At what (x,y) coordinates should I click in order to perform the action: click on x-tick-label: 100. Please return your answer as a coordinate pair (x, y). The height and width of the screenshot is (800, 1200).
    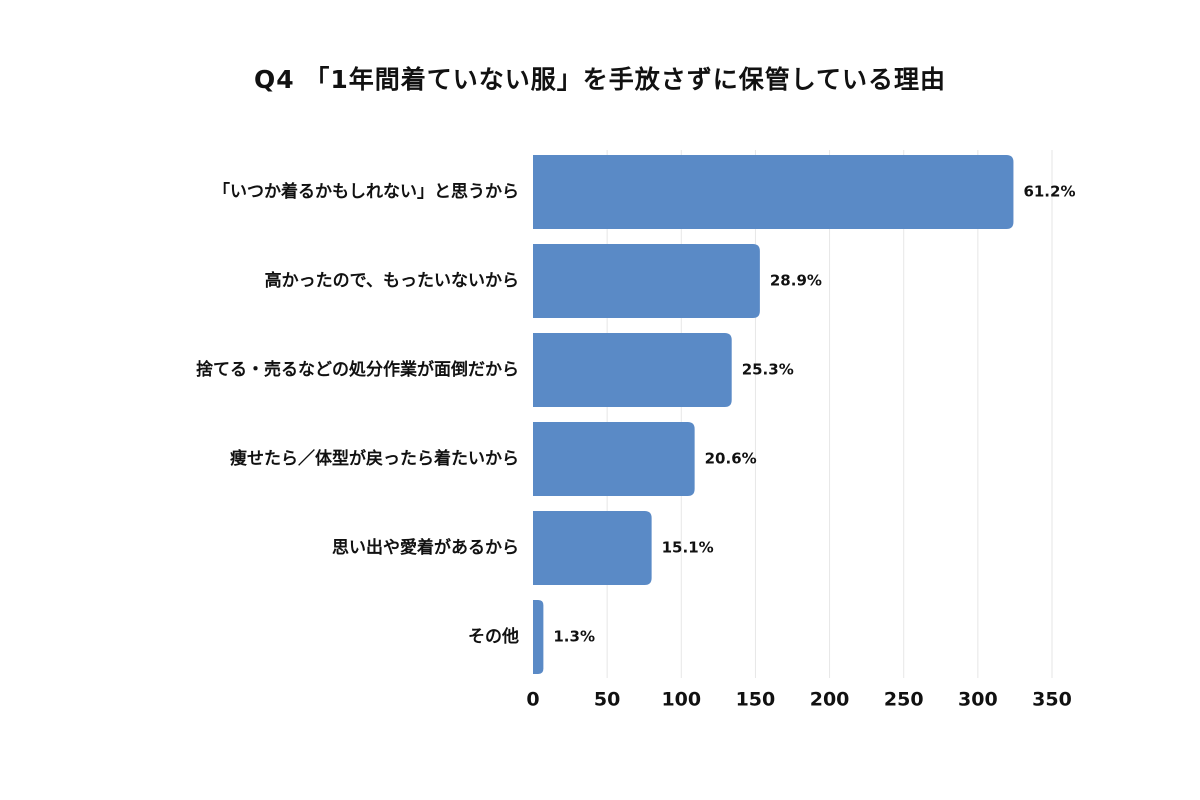
    Looking at the image, I should click on (681, 700).